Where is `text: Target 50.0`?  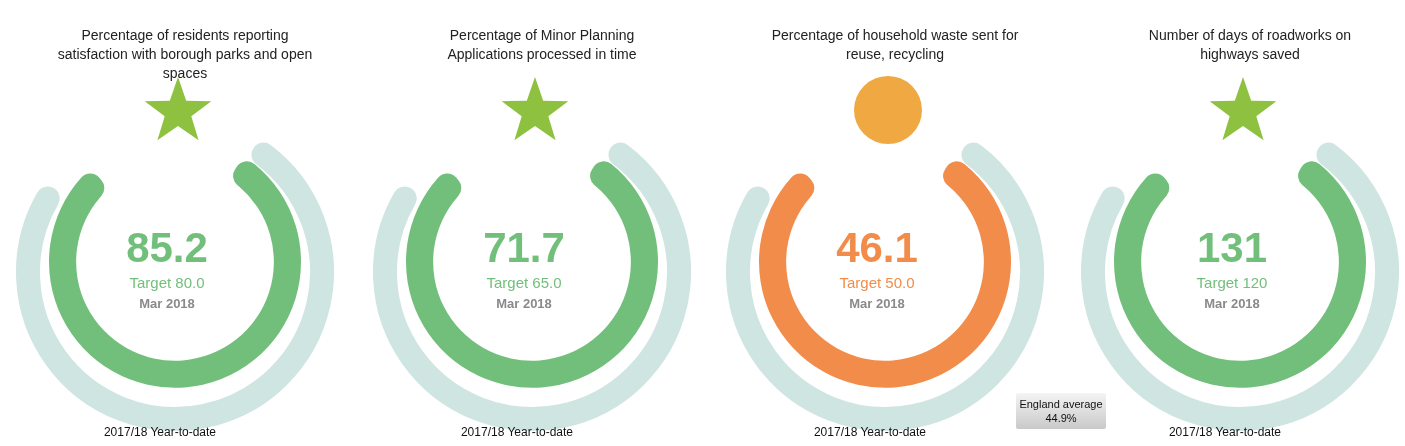
text: Target 50.0 is located at coordinates (877, 282).